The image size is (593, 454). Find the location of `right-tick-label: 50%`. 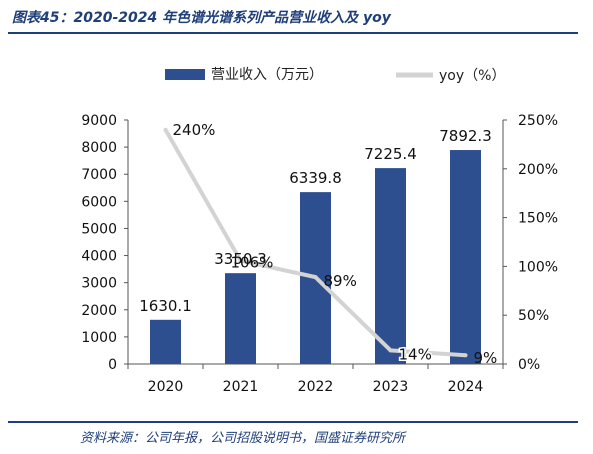

right-tick-label: 50% is located at coordinates (533, 316).